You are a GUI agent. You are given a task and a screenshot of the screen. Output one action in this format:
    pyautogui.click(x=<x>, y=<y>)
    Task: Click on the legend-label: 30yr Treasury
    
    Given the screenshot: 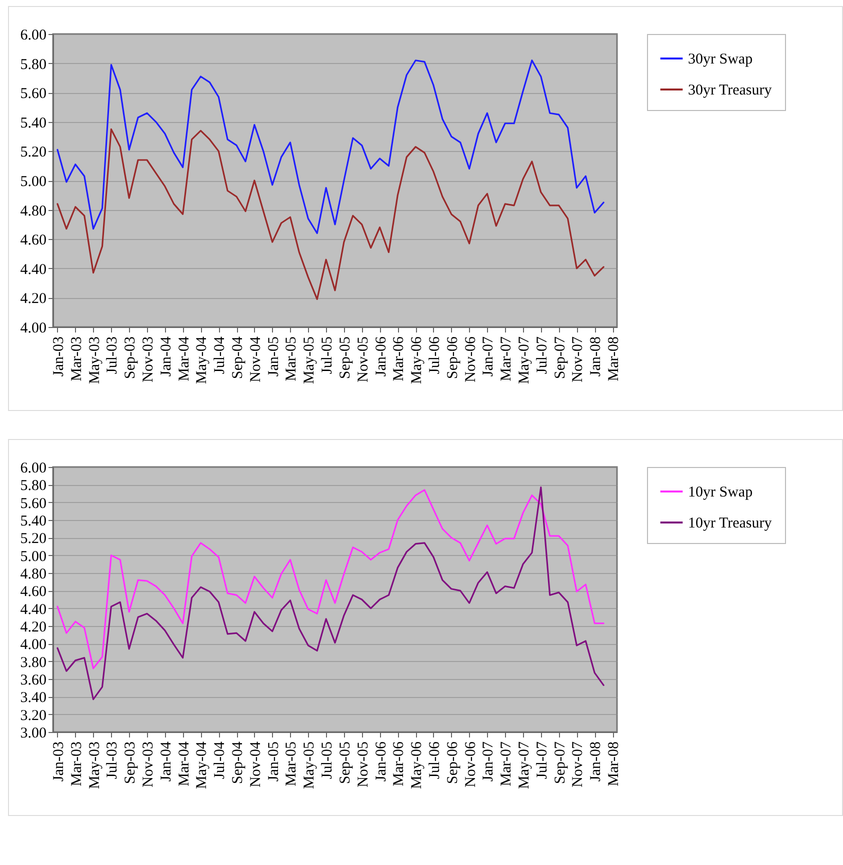 What is the action you would take?
    pyautogui.click(x=730, y=90)
    